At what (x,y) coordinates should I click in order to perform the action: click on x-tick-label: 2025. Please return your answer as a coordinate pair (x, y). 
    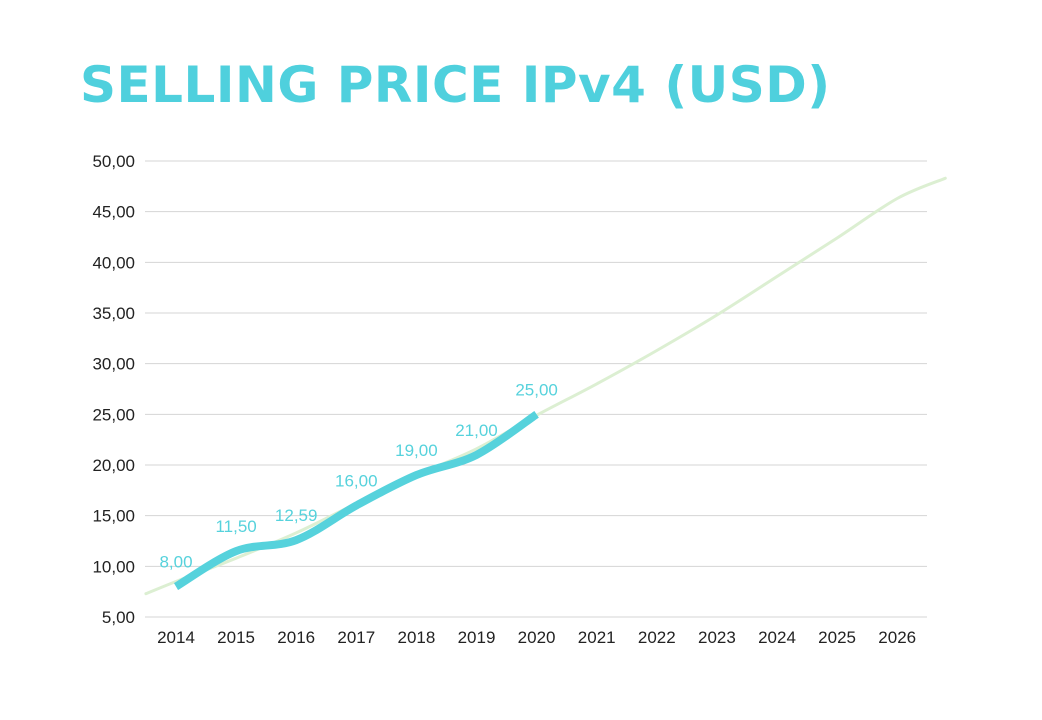
    Looking at the image, I should click on (837, 637).